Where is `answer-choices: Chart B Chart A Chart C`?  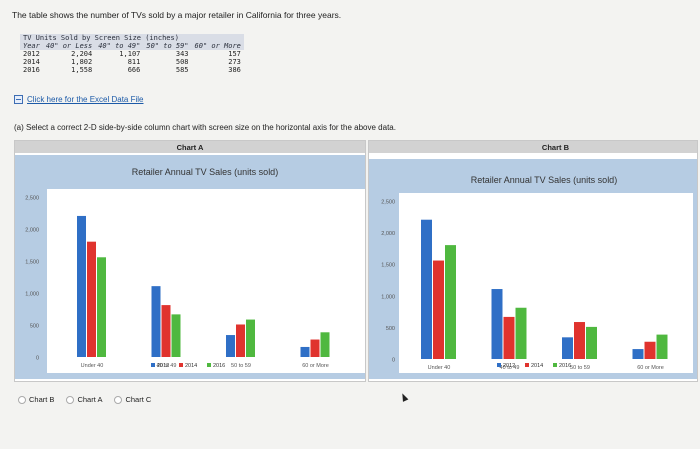 answer-choices: Chart B Chart A Chart C is located at coordinates (84, 399).